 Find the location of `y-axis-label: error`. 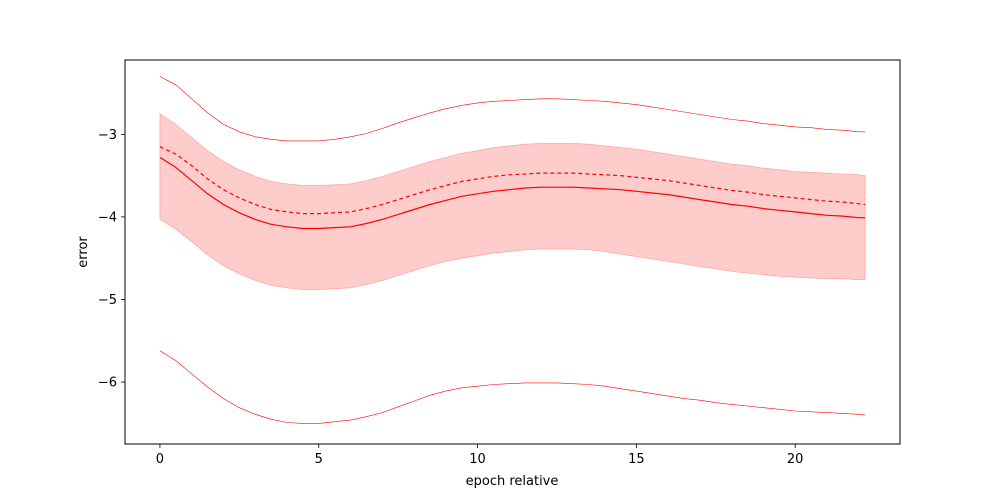

y-axis-label: error is located at coordinates (83, 252).